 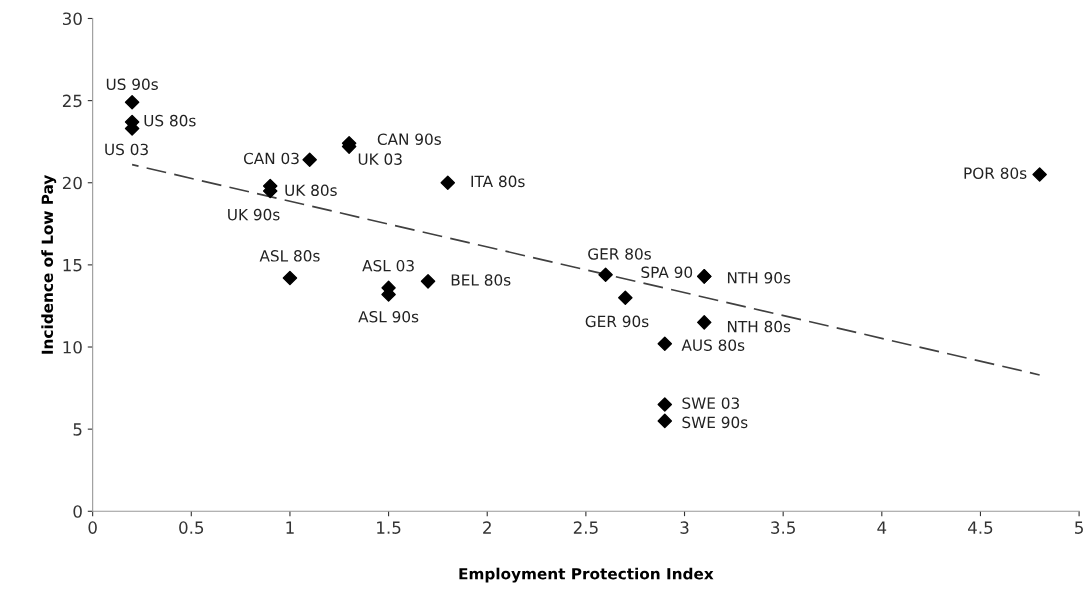 I want to click on annotation: SWE 03, so click(x=710, y=403).